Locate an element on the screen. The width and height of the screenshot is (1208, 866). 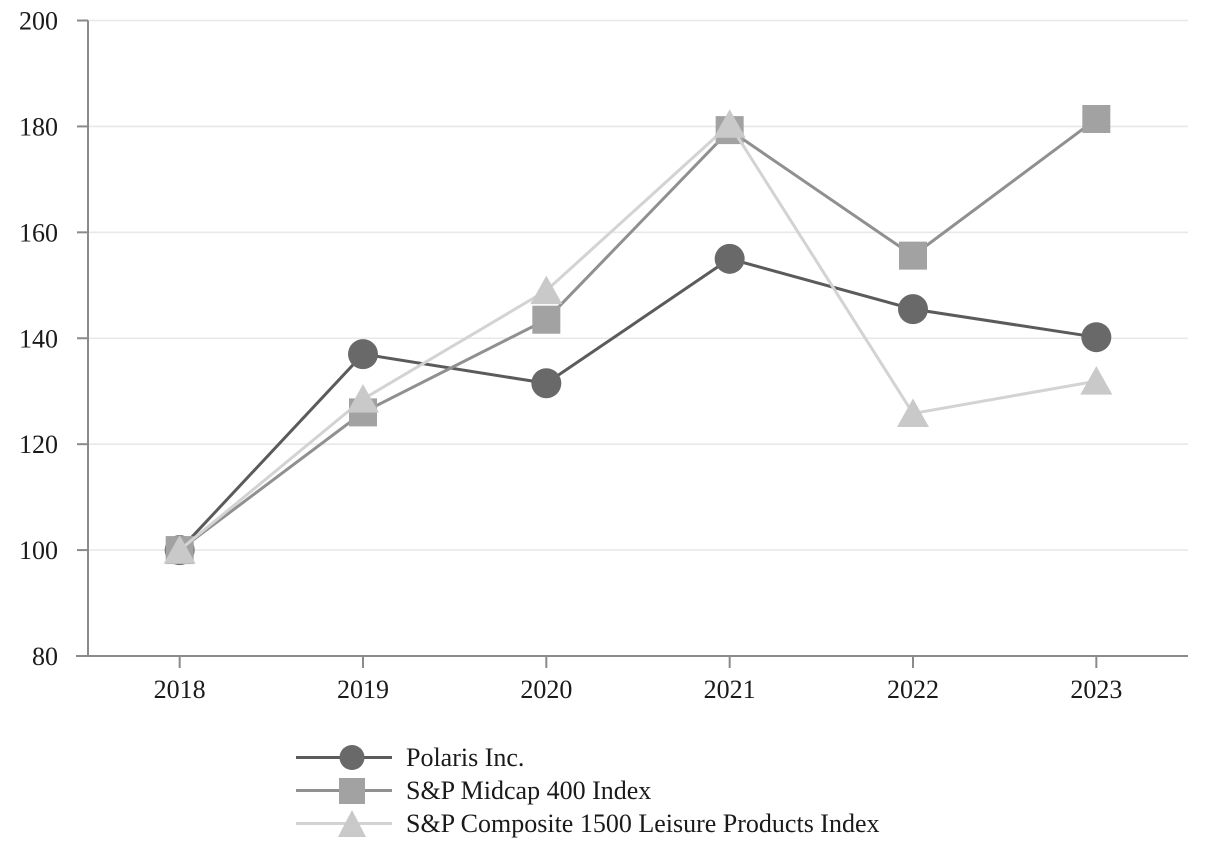
y-axis-label-200: 200 is located at coordinates (38, 21).